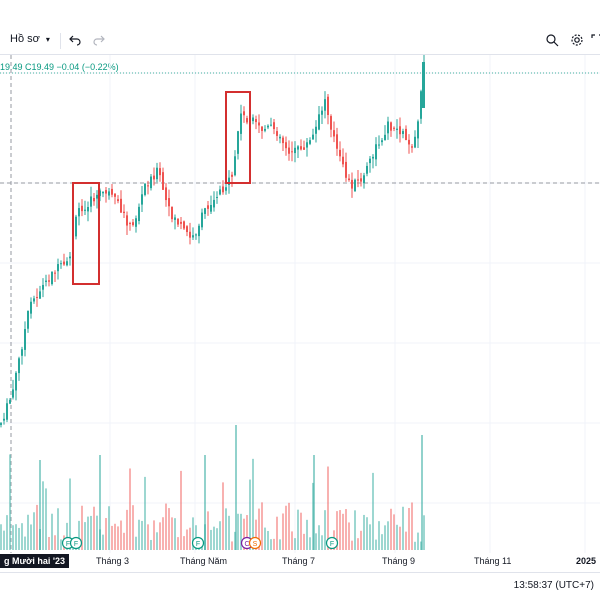  What do you see at coordinates (75, 40) in the screenshot?
I see `undo-icon` at bounding box center [75, 40].